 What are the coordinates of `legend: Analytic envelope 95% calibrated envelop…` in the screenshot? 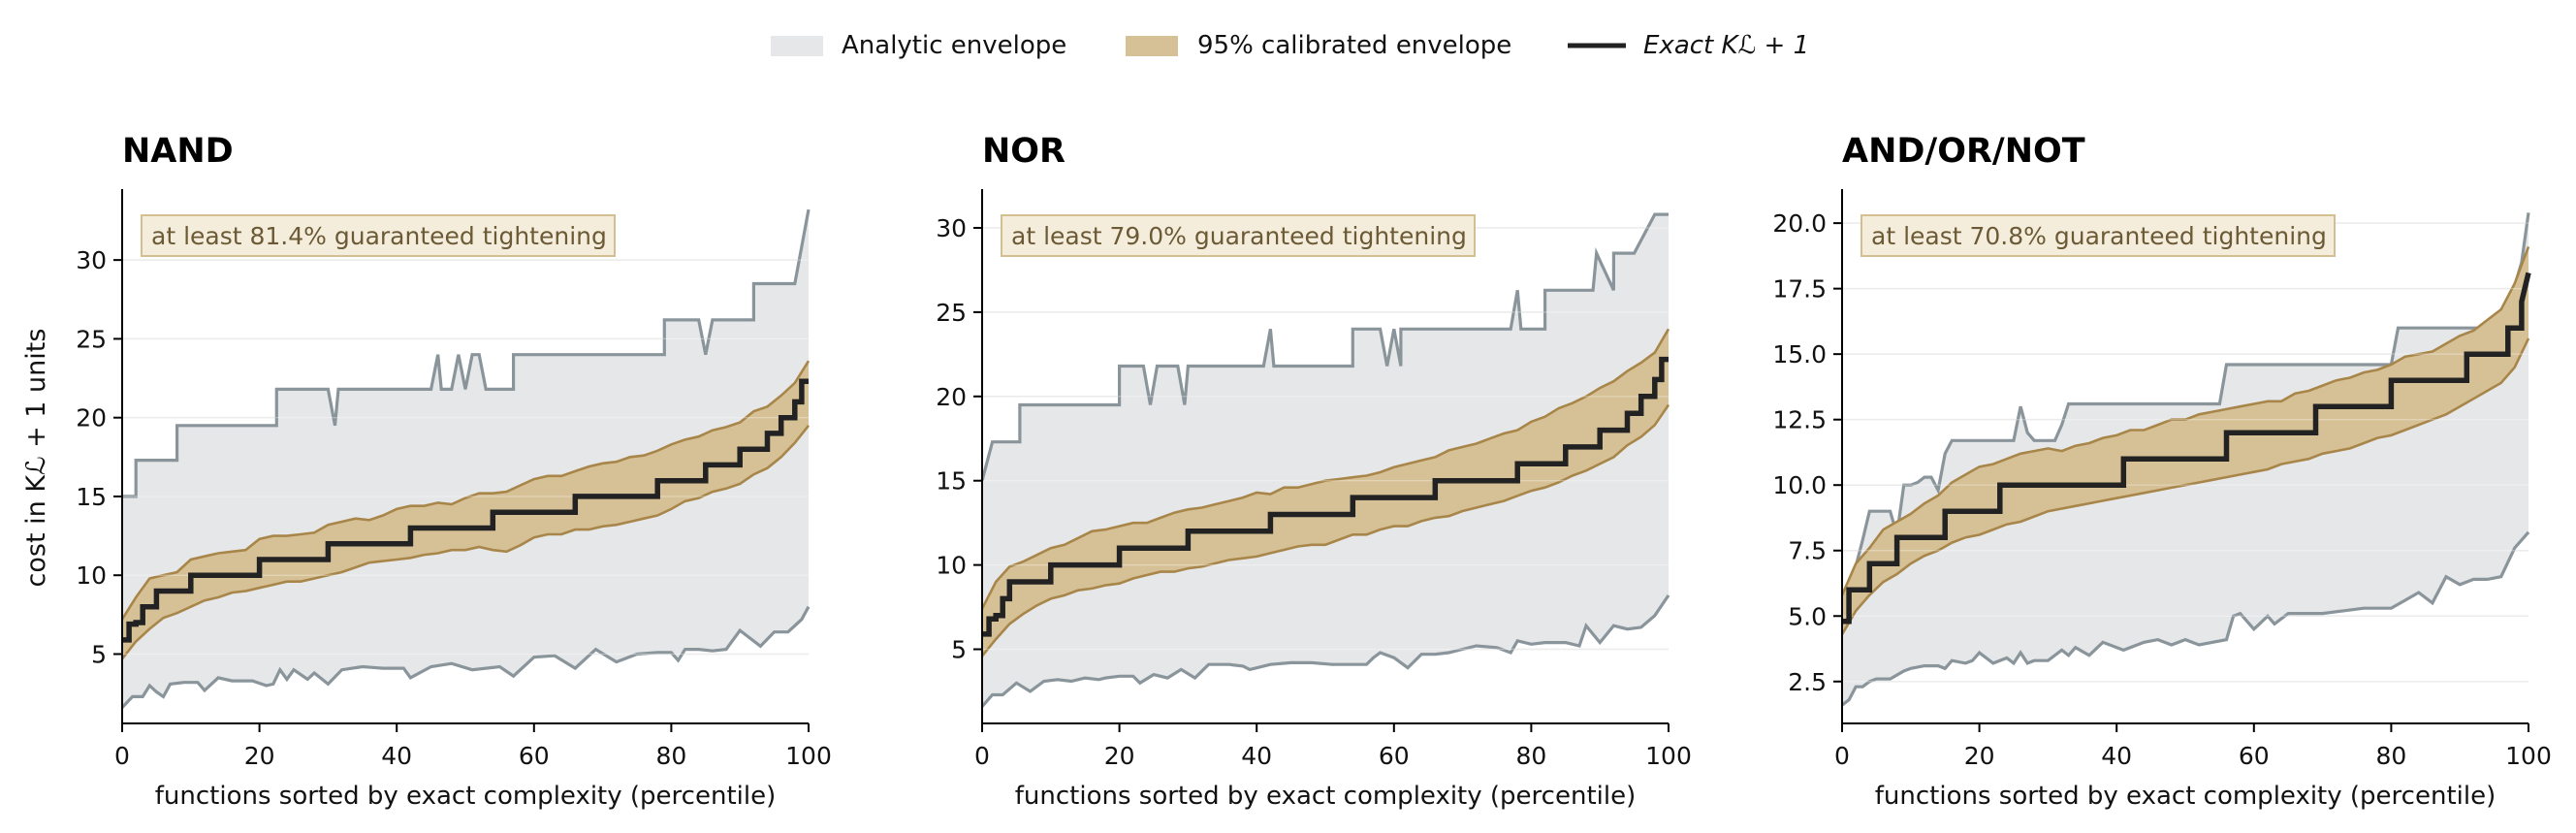 It's located at (1290, 46).